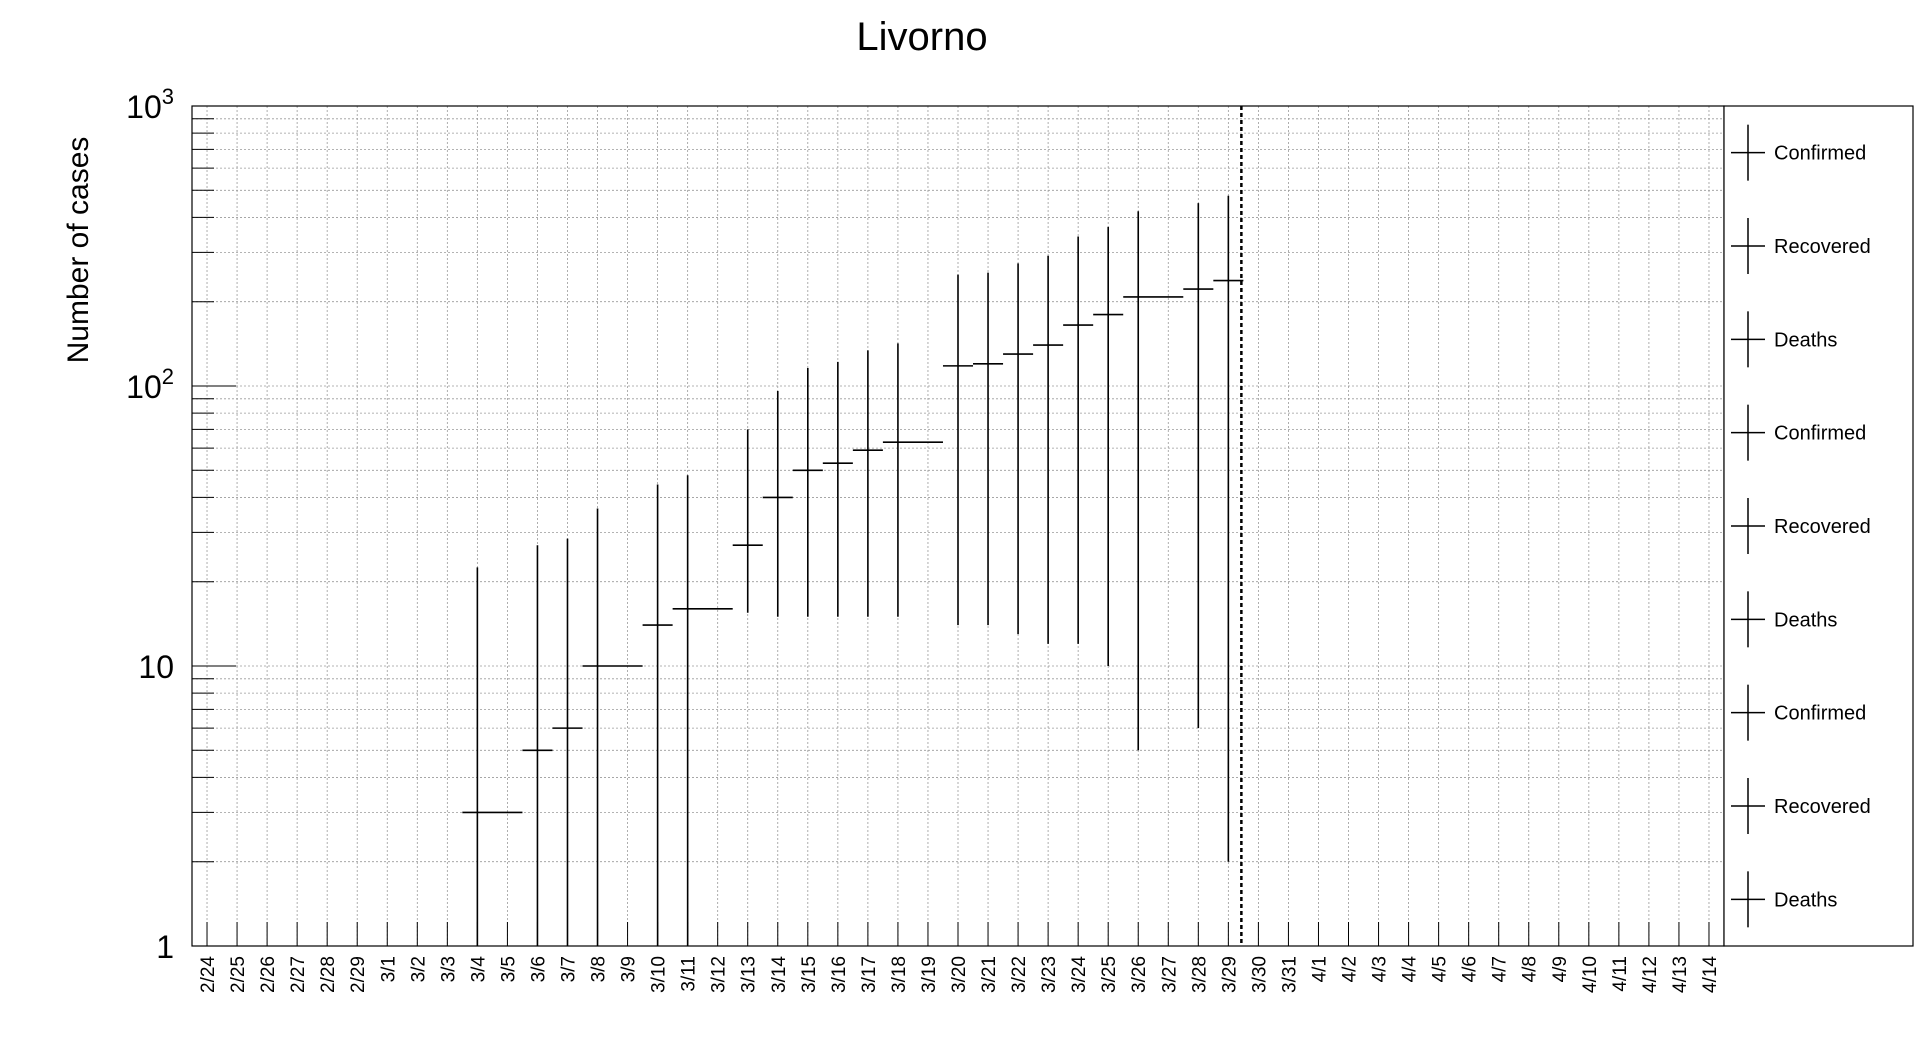  Describe the element at coordinates (1590, 974) in the screenshot. I see `x-tick-label: 4/10` at that location.